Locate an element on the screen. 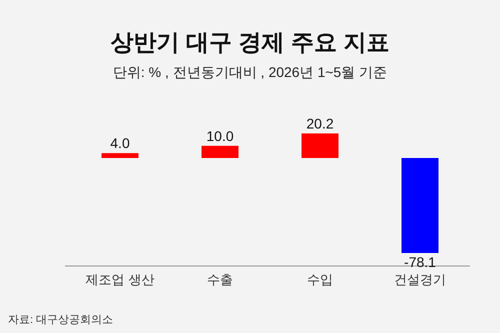 This screenshot has width=500, height=333. chart-title: 상반기 대구 경제 주요 지표 is located at coordinates (250, 42).